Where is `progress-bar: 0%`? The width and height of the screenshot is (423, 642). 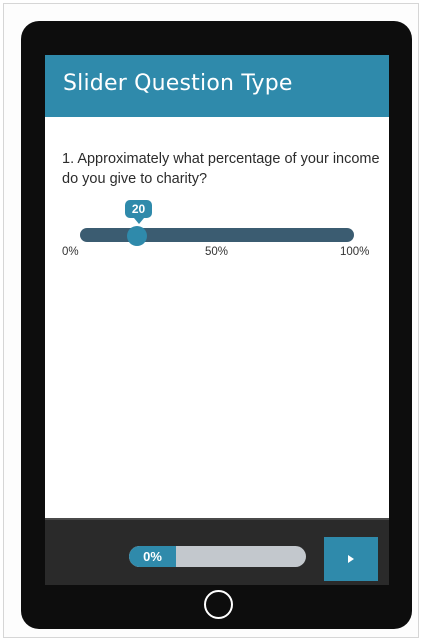 progress-bar: 0% is located at coordinates (217, 556).